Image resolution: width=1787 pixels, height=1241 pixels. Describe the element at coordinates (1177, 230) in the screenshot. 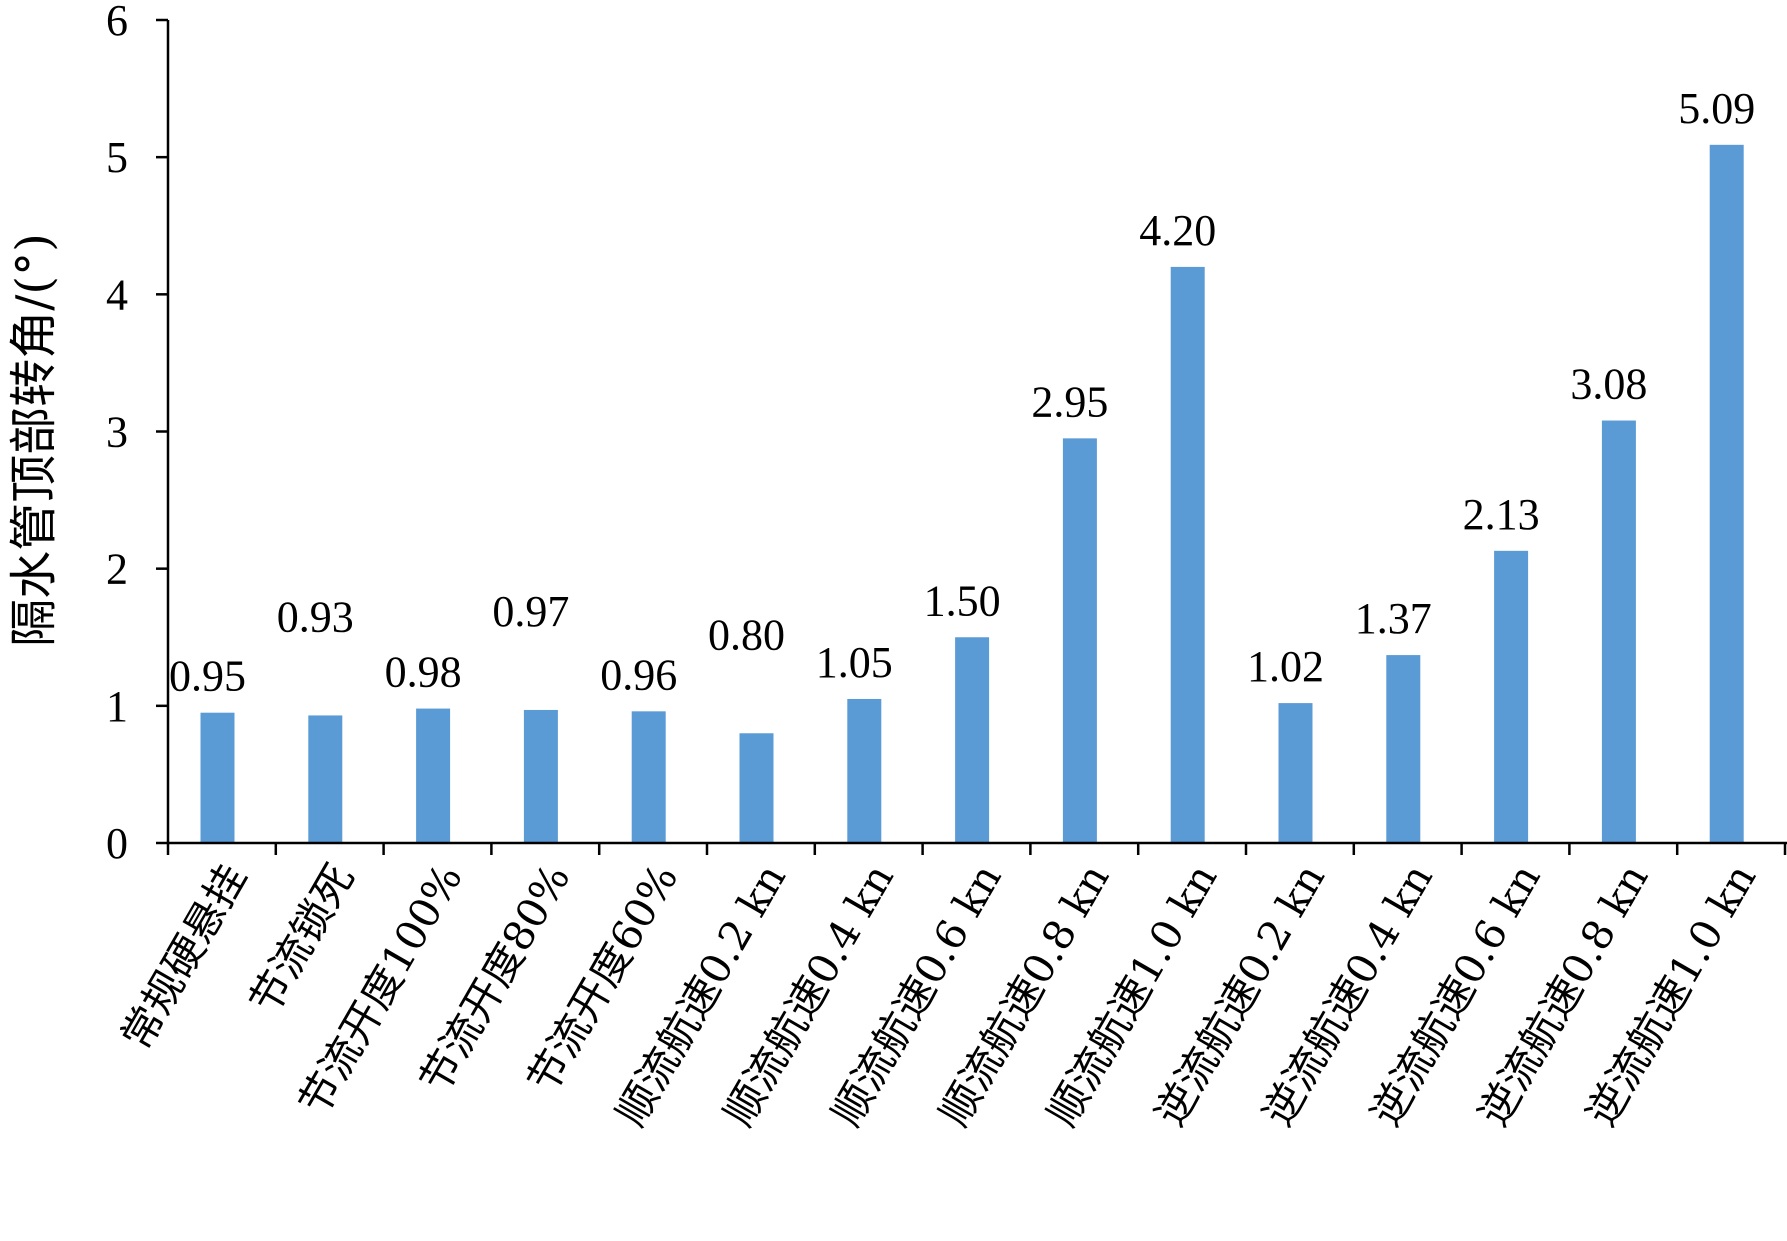

I see `data-label: 4.20` at that location.